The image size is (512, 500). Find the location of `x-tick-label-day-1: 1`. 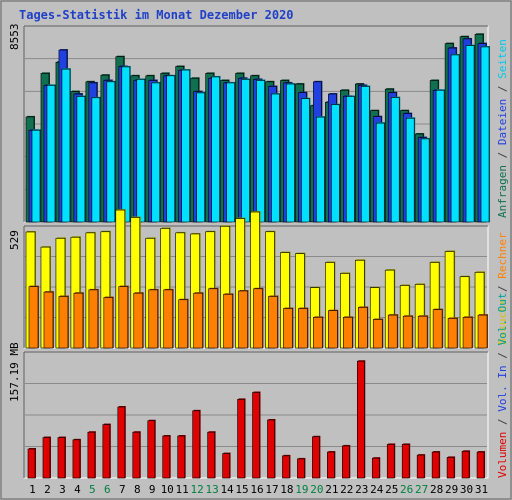

x-tick-label-day-1: 1 is located at coordinates (32, 489).